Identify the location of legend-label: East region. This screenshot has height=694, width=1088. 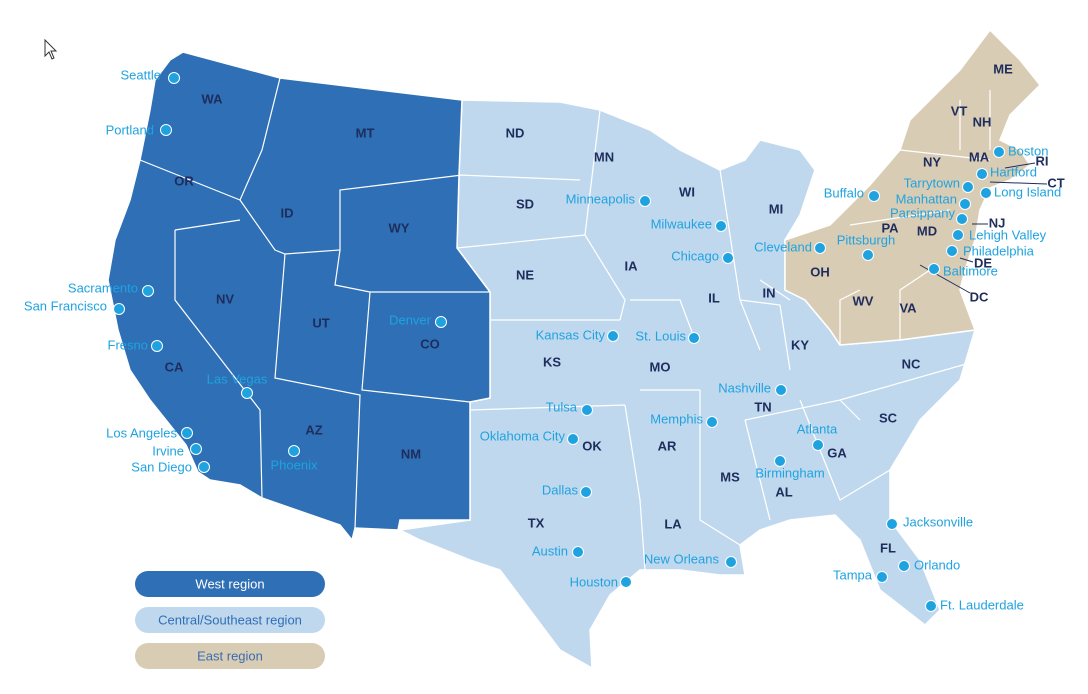
(230, 655).